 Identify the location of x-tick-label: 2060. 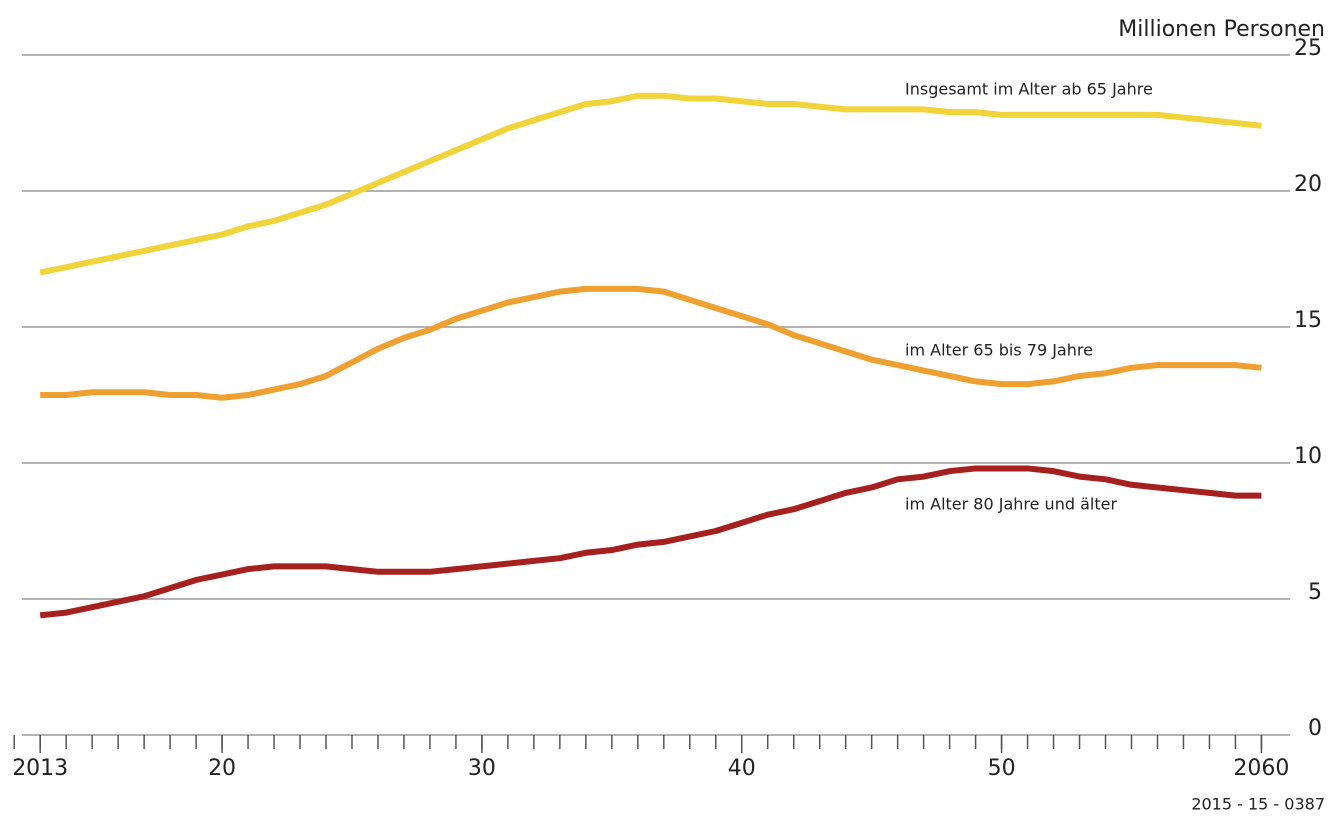
(1261, 768).